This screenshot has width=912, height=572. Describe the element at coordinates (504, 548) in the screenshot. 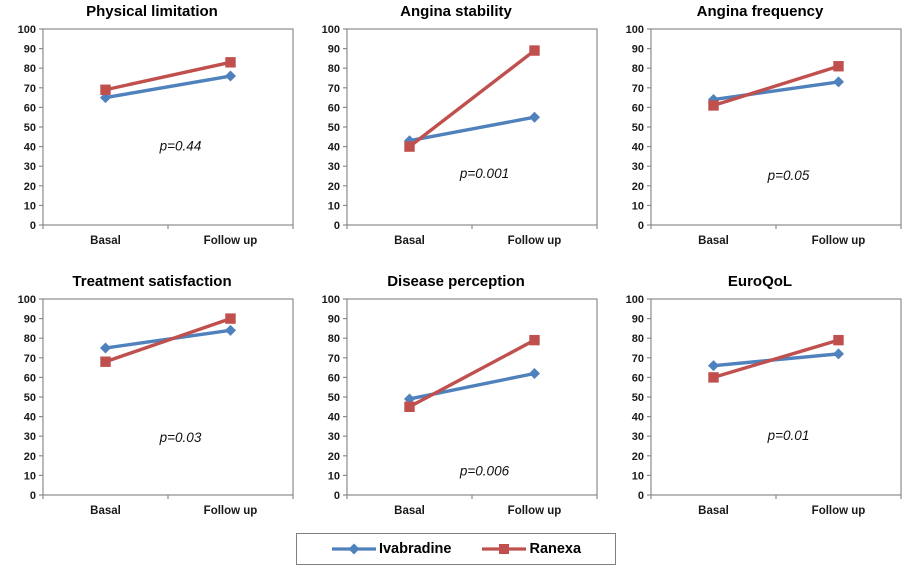

I see `square-icon` at that location.